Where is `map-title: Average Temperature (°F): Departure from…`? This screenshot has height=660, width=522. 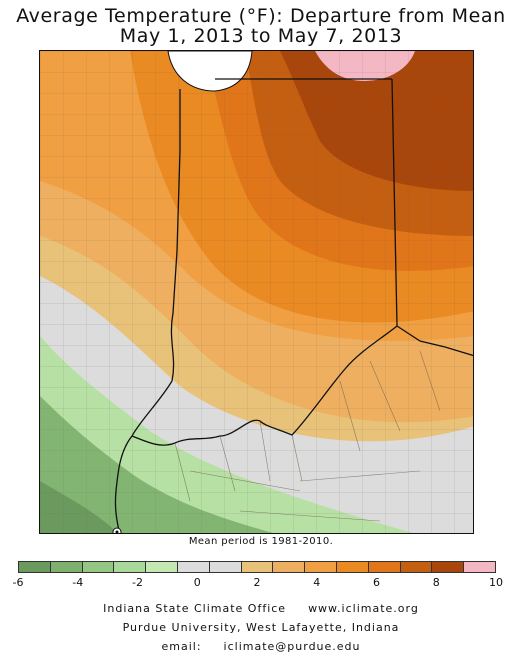 map-title: Average Temperature (°F): Departure from… is located at coordinates (261, 16).